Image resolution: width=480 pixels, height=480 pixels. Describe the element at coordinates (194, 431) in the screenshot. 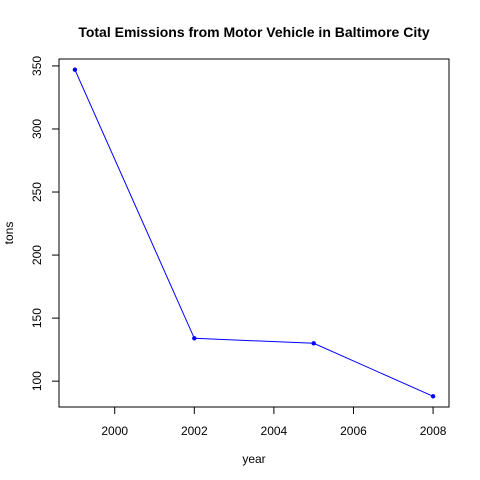

I see `x-tick-label-2002: 2002` at that location.